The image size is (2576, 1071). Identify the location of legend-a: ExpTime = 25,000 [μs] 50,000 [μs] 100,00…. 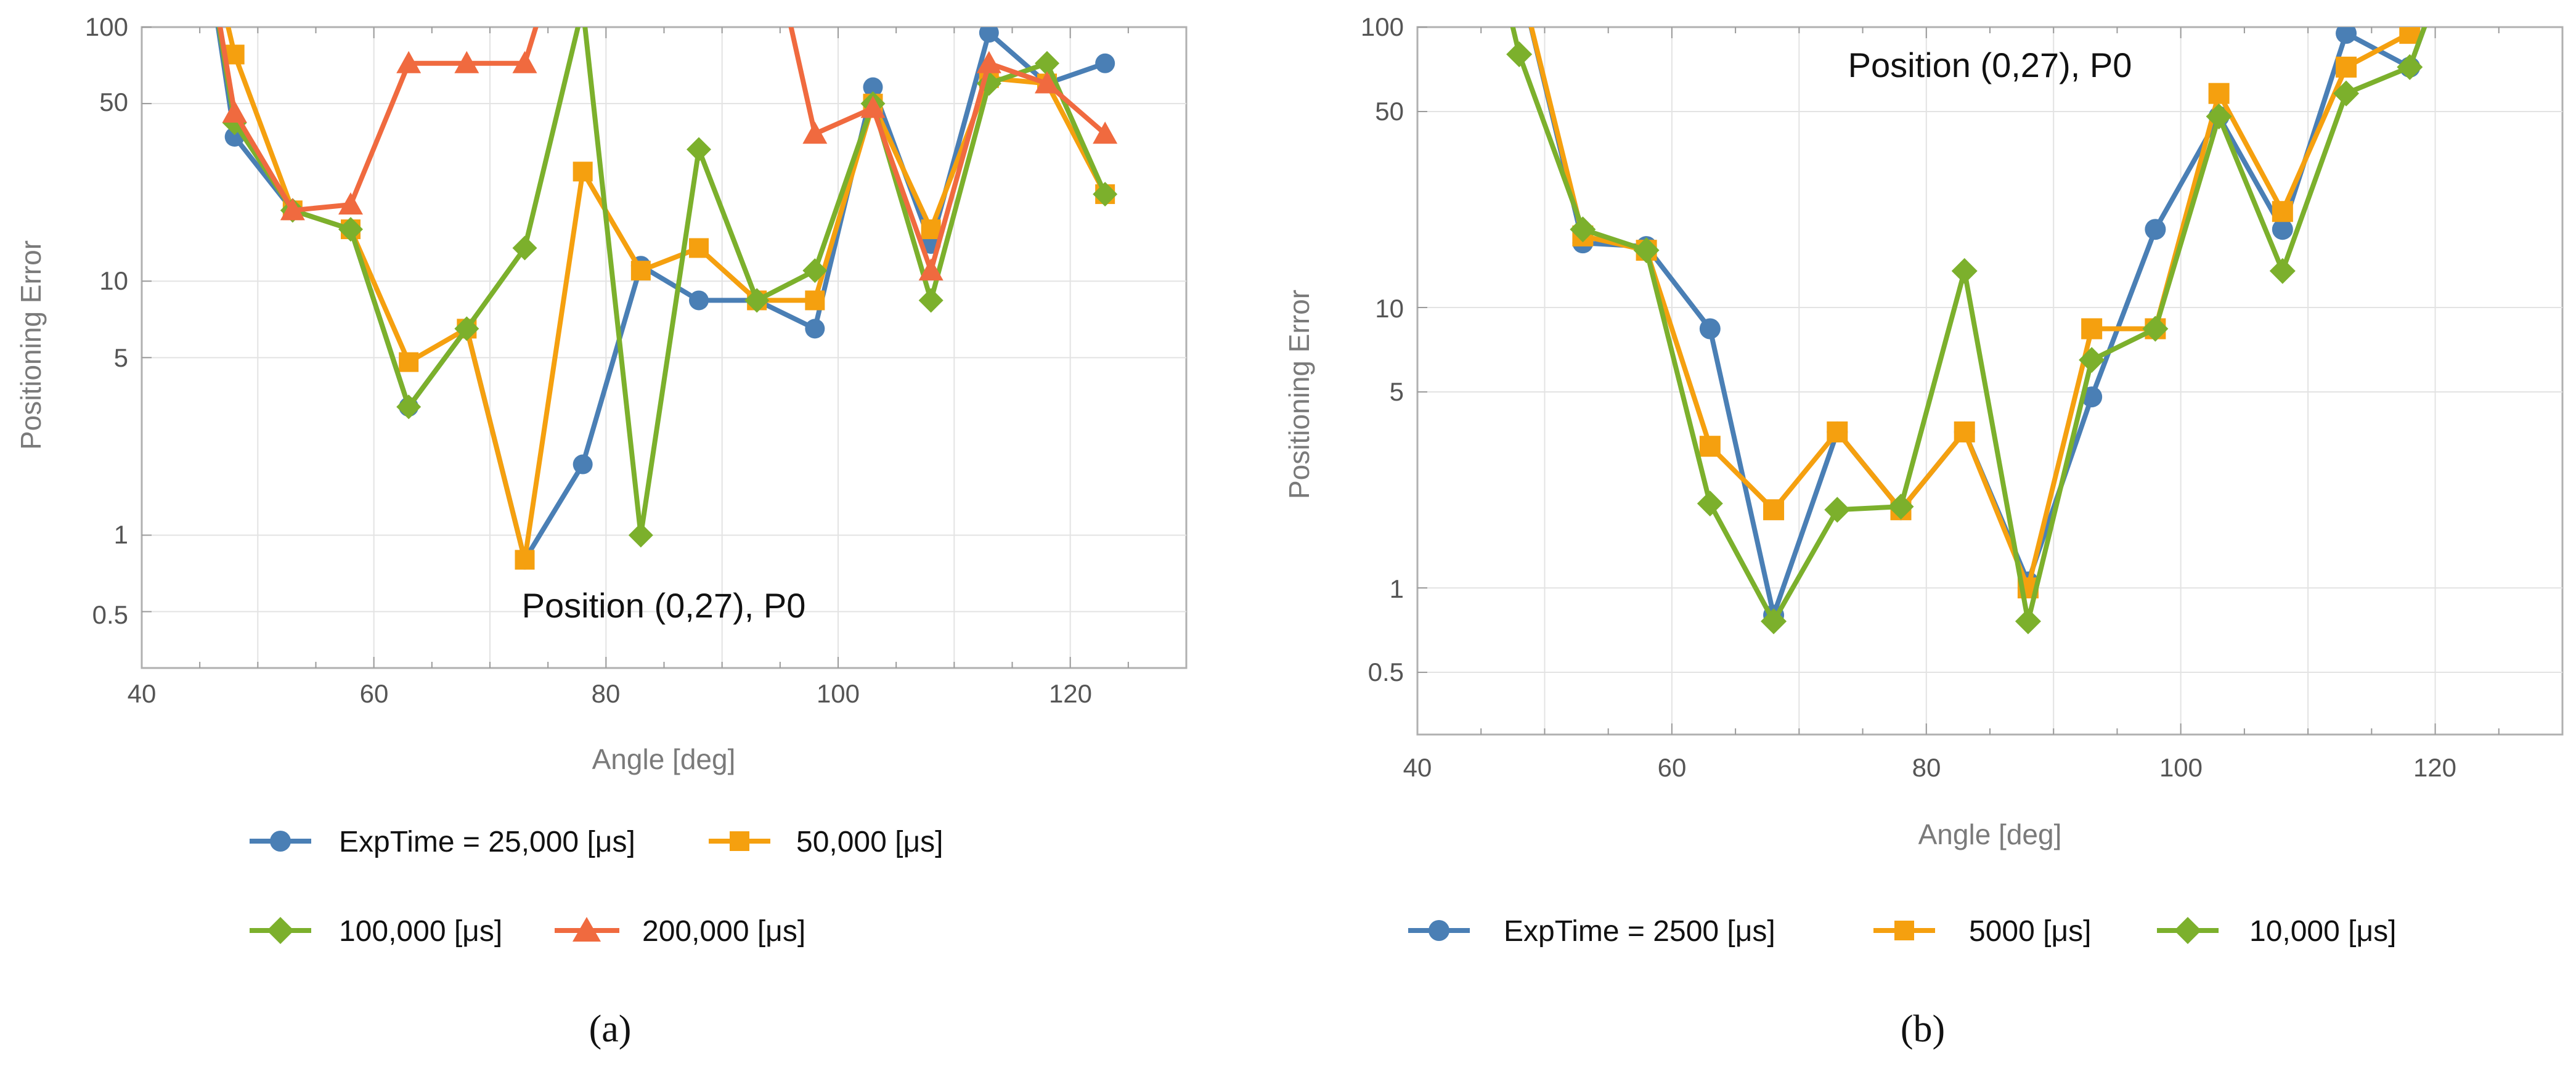
(596, 887).